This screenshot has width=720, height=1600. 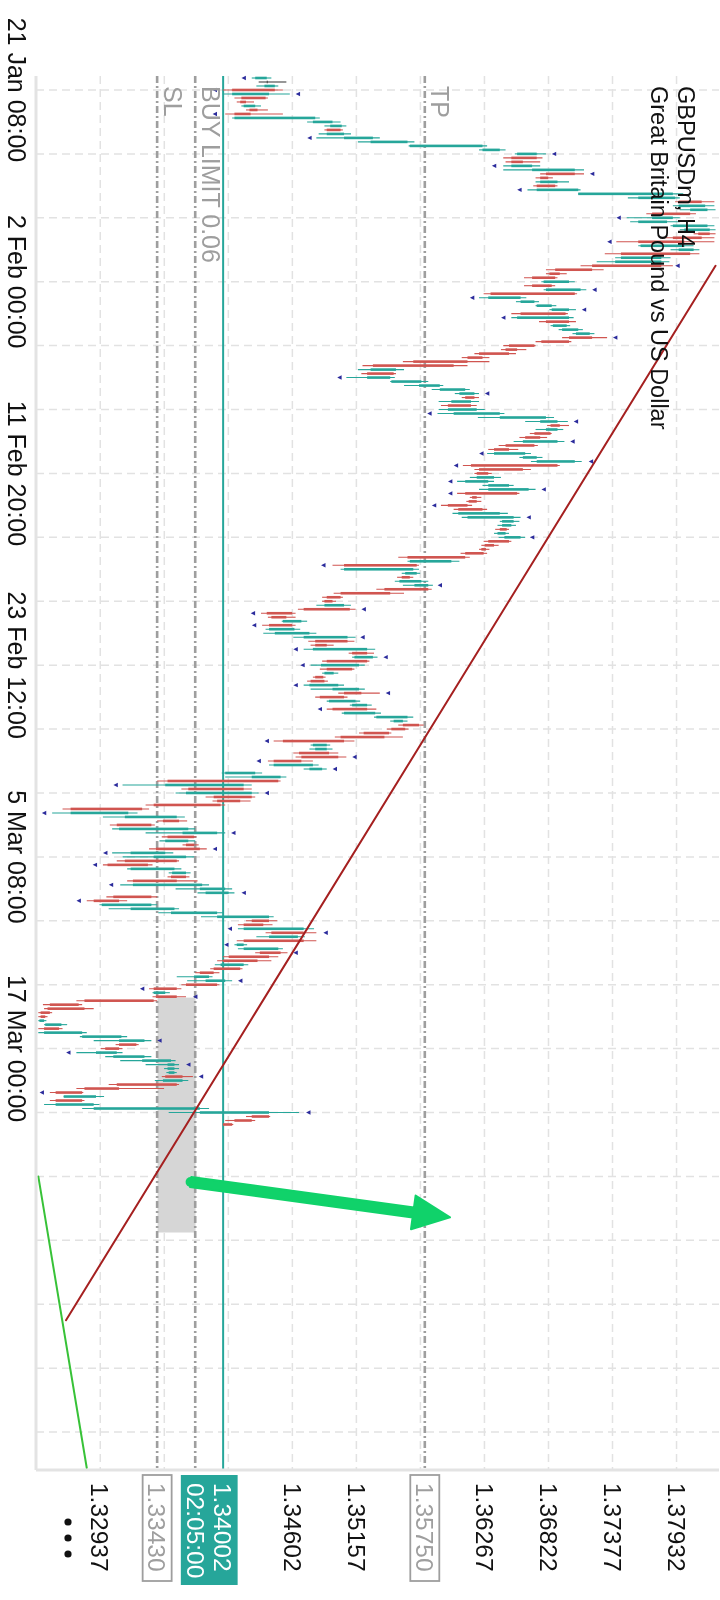 What do you see at coordinates (17, 857) in the screenshot?
I see `y-tick-label: 5 Mar 08:00` at bounding box center [17, 857].